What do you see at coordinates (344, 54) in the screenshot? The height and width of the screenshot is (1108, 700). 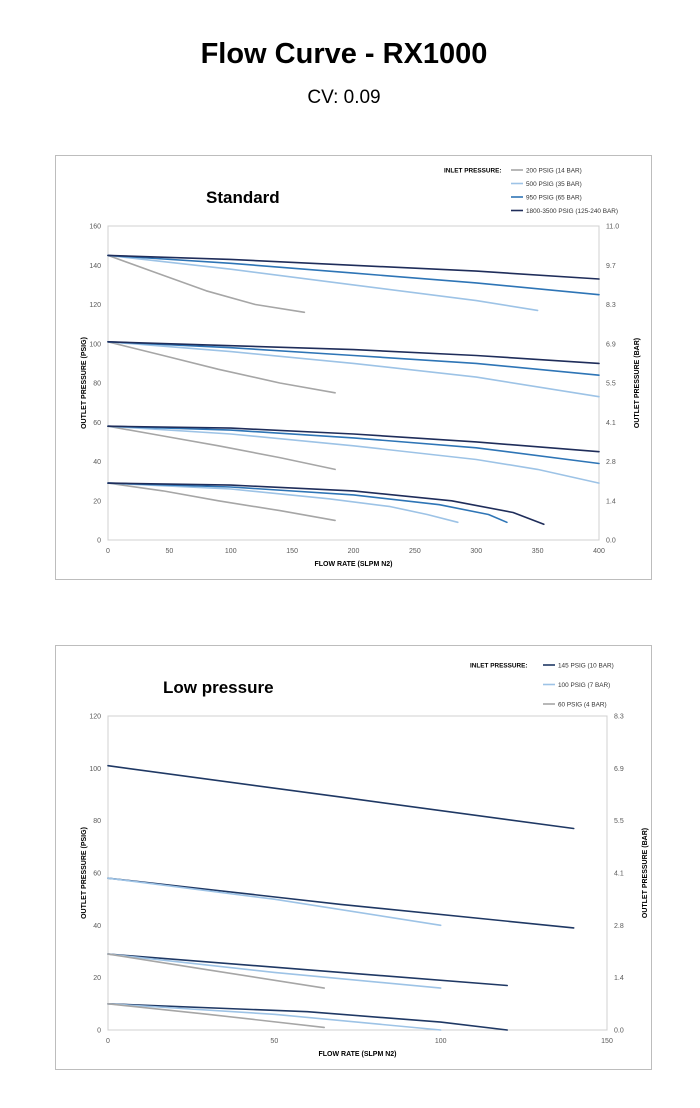 I see `page-title: Flow Curve - RX1000` at bounding box center [344, 54].